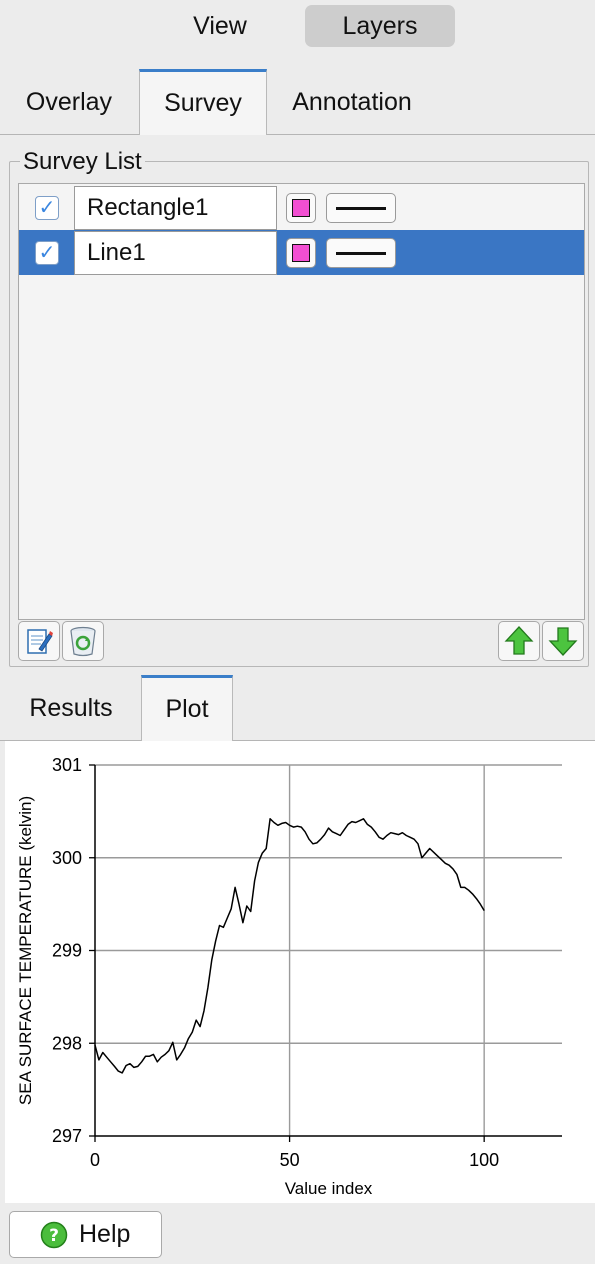 The image size is (595, 1264). I want to click on move-down-button, so click(563, 641).